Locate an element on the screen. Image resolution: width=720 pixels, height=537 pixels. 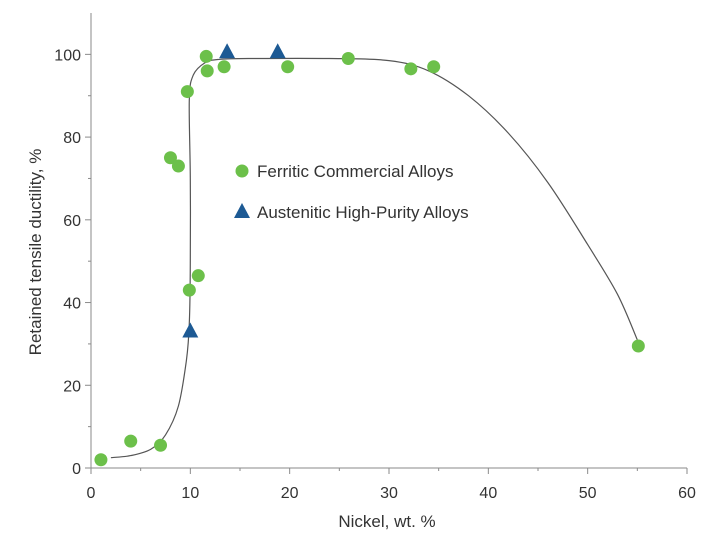
y-tick-label: 100 is located at coordinates (67, 55).